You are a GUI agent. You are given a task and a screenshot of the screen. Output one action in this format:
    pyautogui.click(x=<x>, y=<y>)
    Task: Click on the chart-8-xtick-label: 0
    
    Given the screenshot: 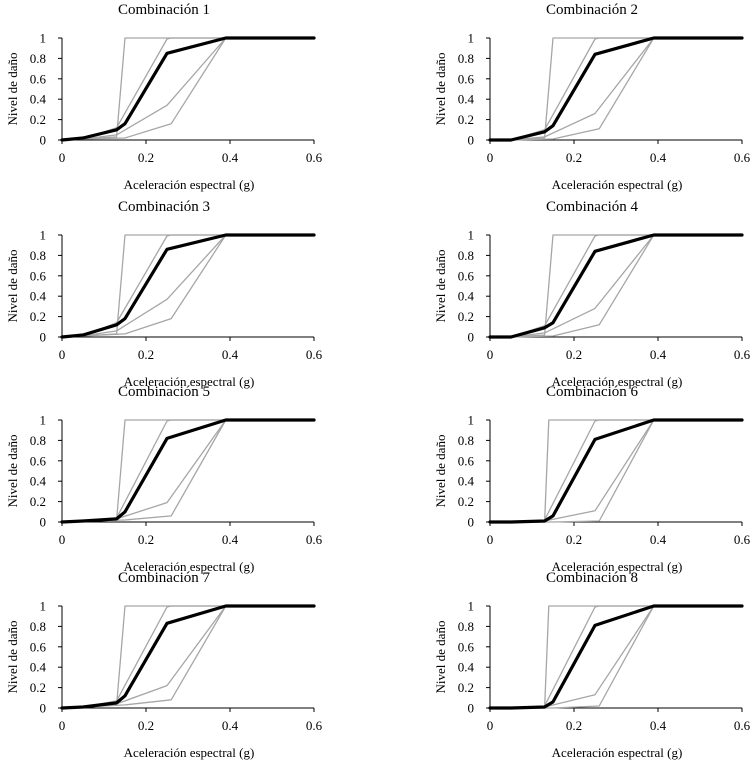 What is the action you would take?
    pyautogui.click(x=490, y=725)
    